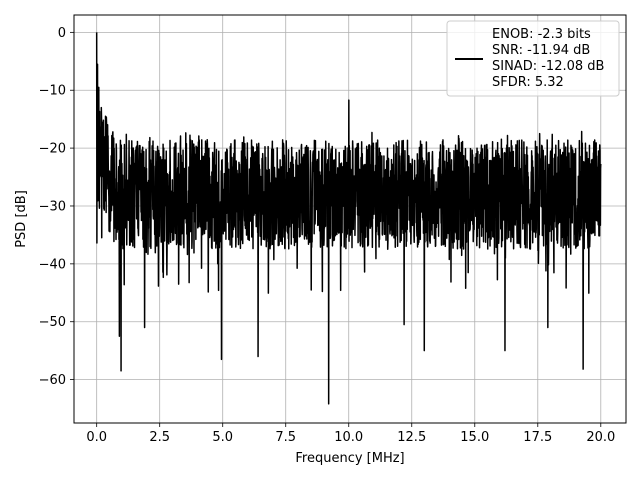  What do you see at coordinates (222, 437) in the screenshot?
I see `x-tick-label: 5.0` at bounding box center [222, 437].